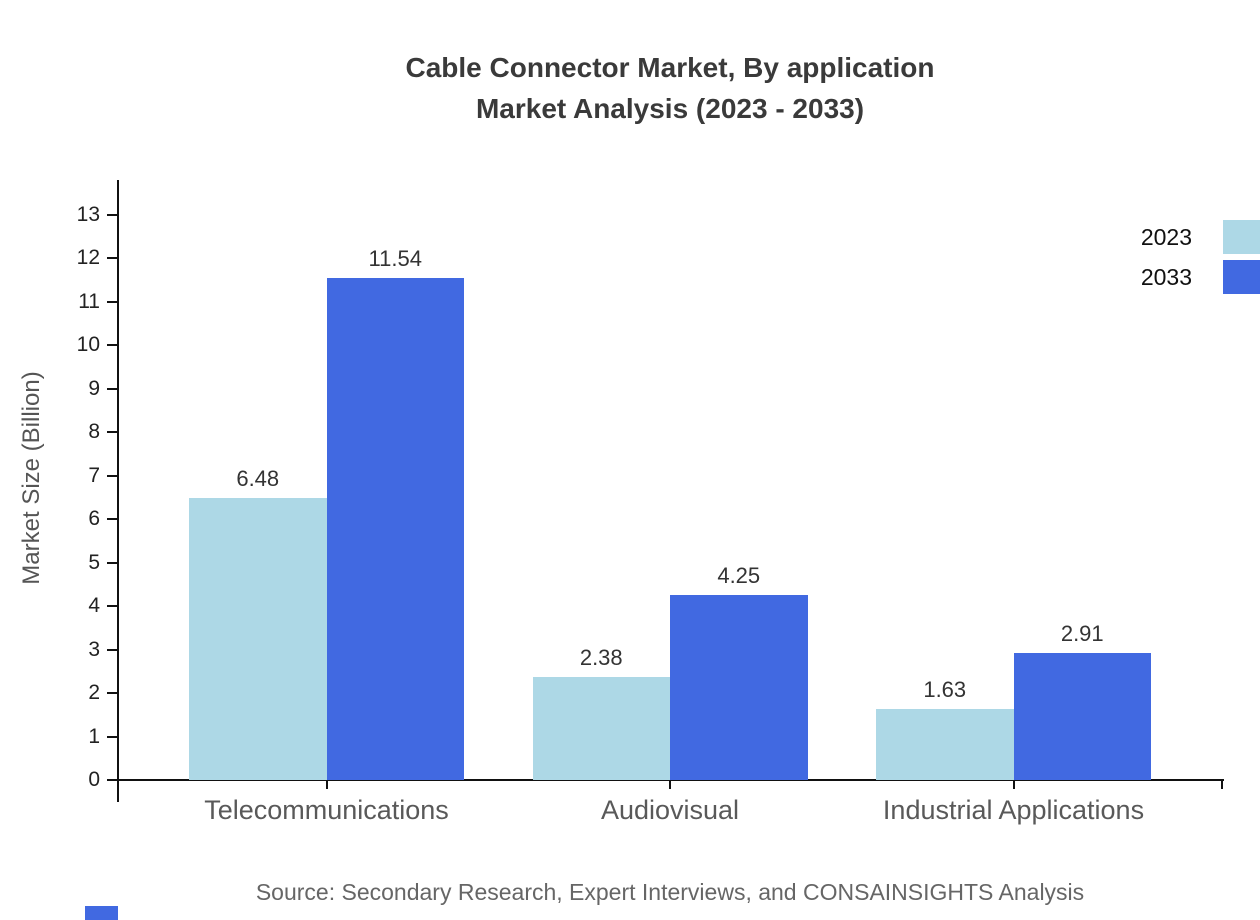 This screenshot has width=1260, height=920. Describe the element at coordinates (1166, 277) in the screenshot. I see `legend-label: 2033` at that location.